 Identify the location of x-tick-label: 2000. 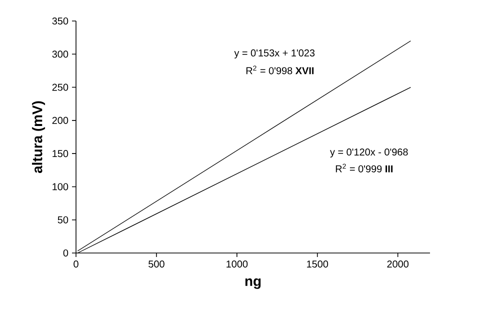
(398, 264).